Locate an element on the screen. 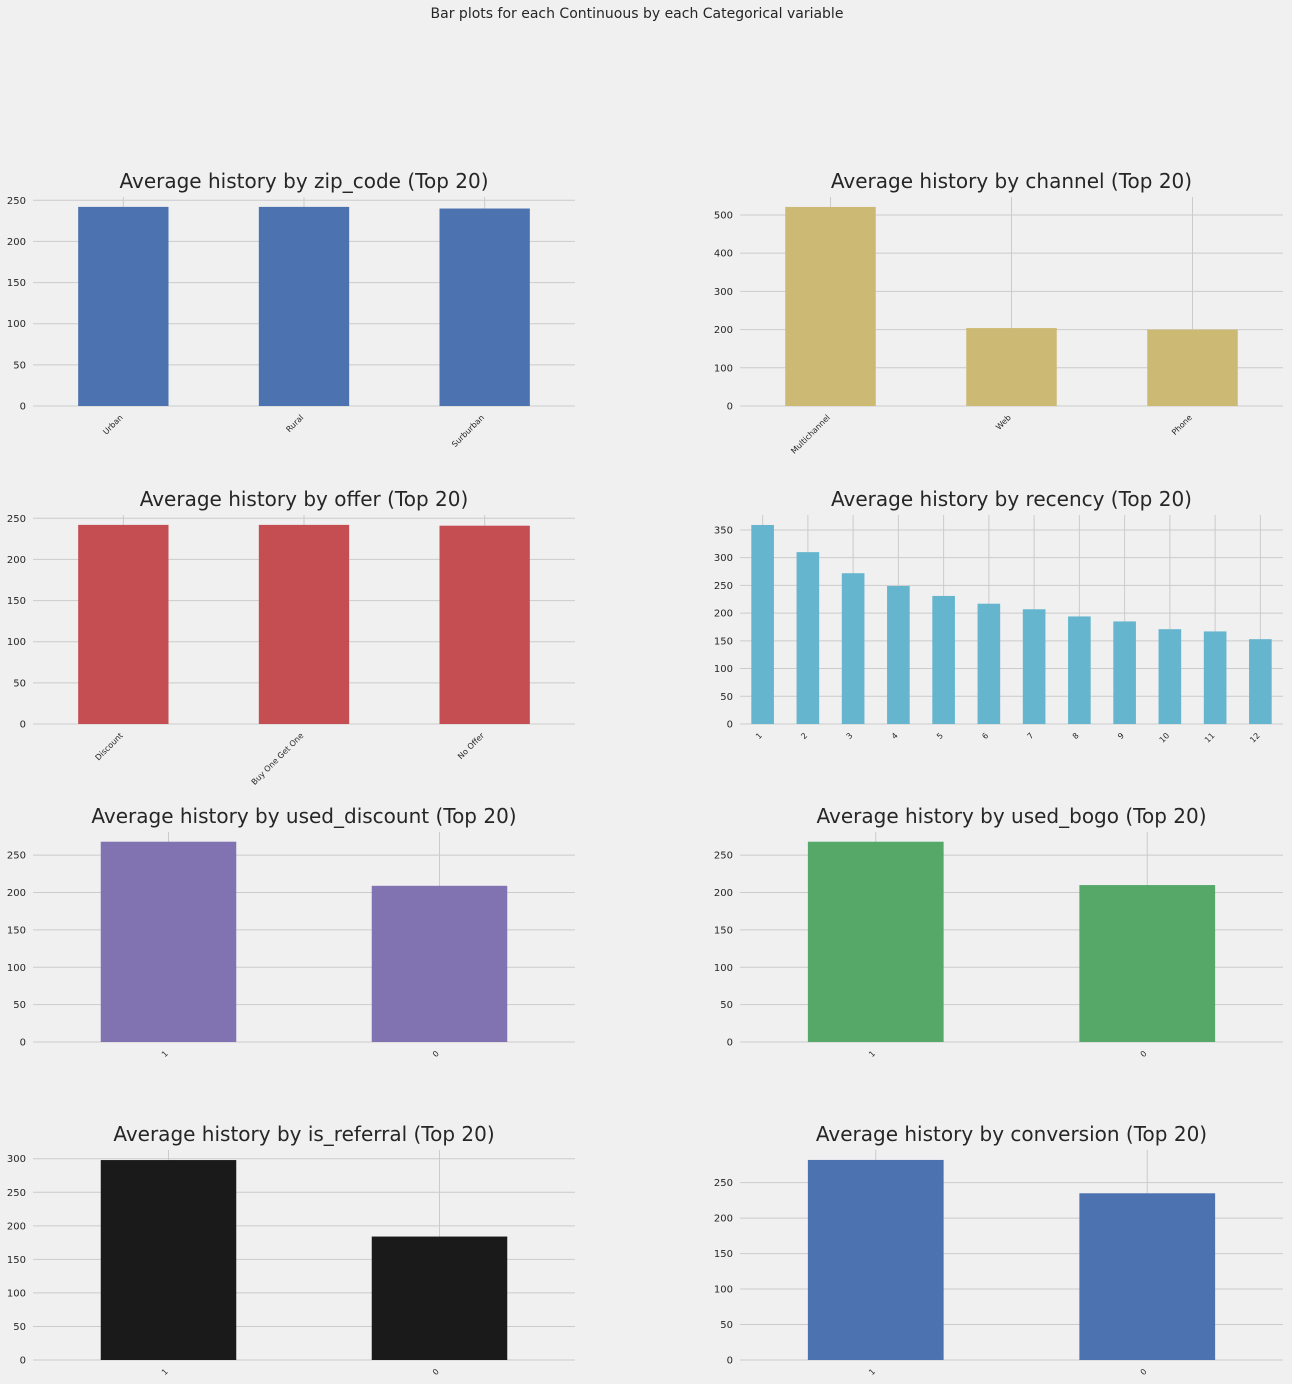 The height and width of the screenshot is (1384, 1292). x-tick-label: 6 is located at coordinates (985, 736).